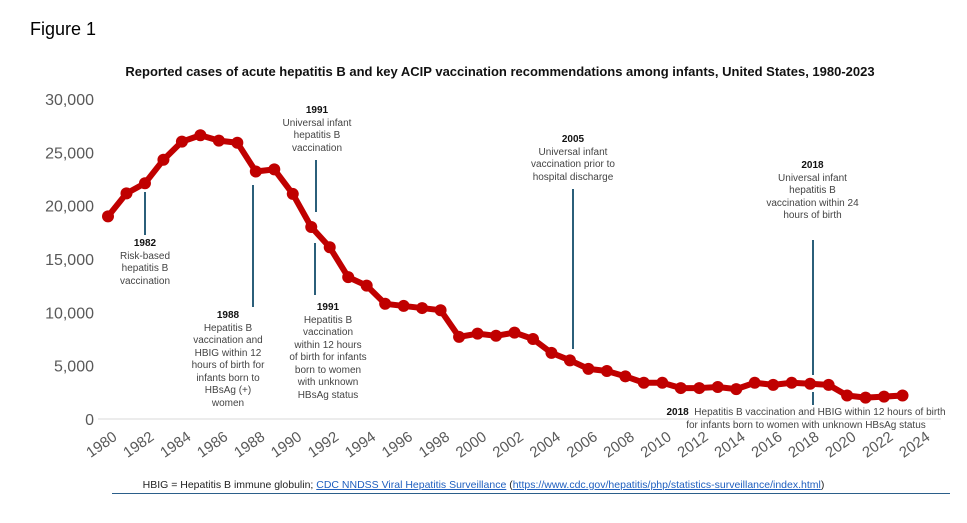 The width and height of the screenshot is (967, 523). Describe the element at coordinates (138, 444) in the screenshot. I see `x-tick-label: 1982` at that location.